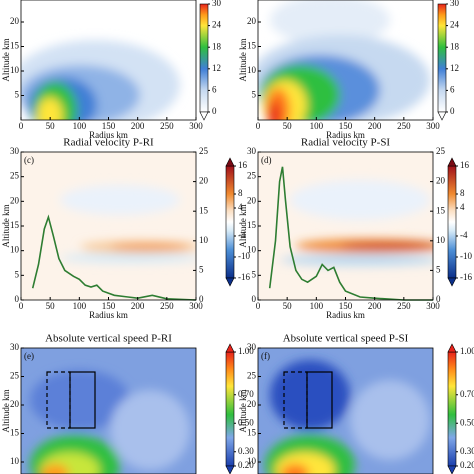  I want to click on y-tick-label: 30, so click(15, 347).